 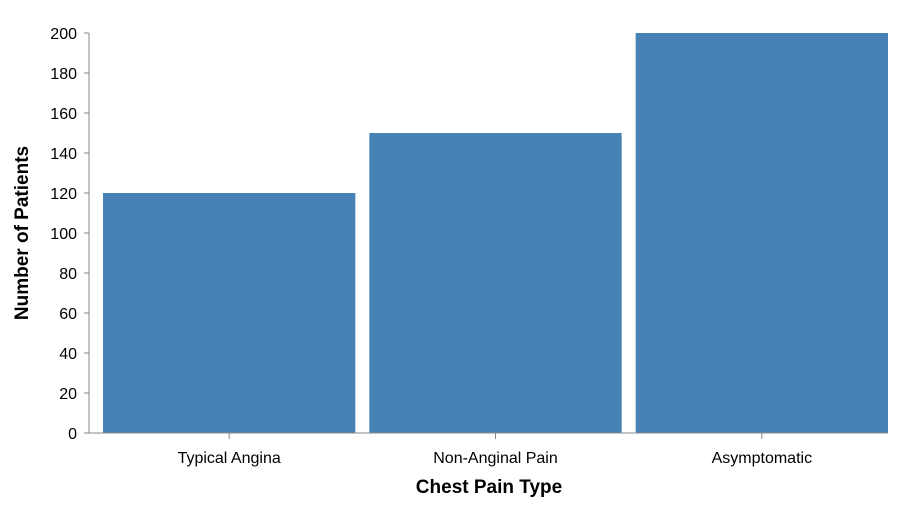 What do you see at coordinates (68, 394) in the screenshot?
I see `y-tick-label: 20` at bounding box center [68, 394].